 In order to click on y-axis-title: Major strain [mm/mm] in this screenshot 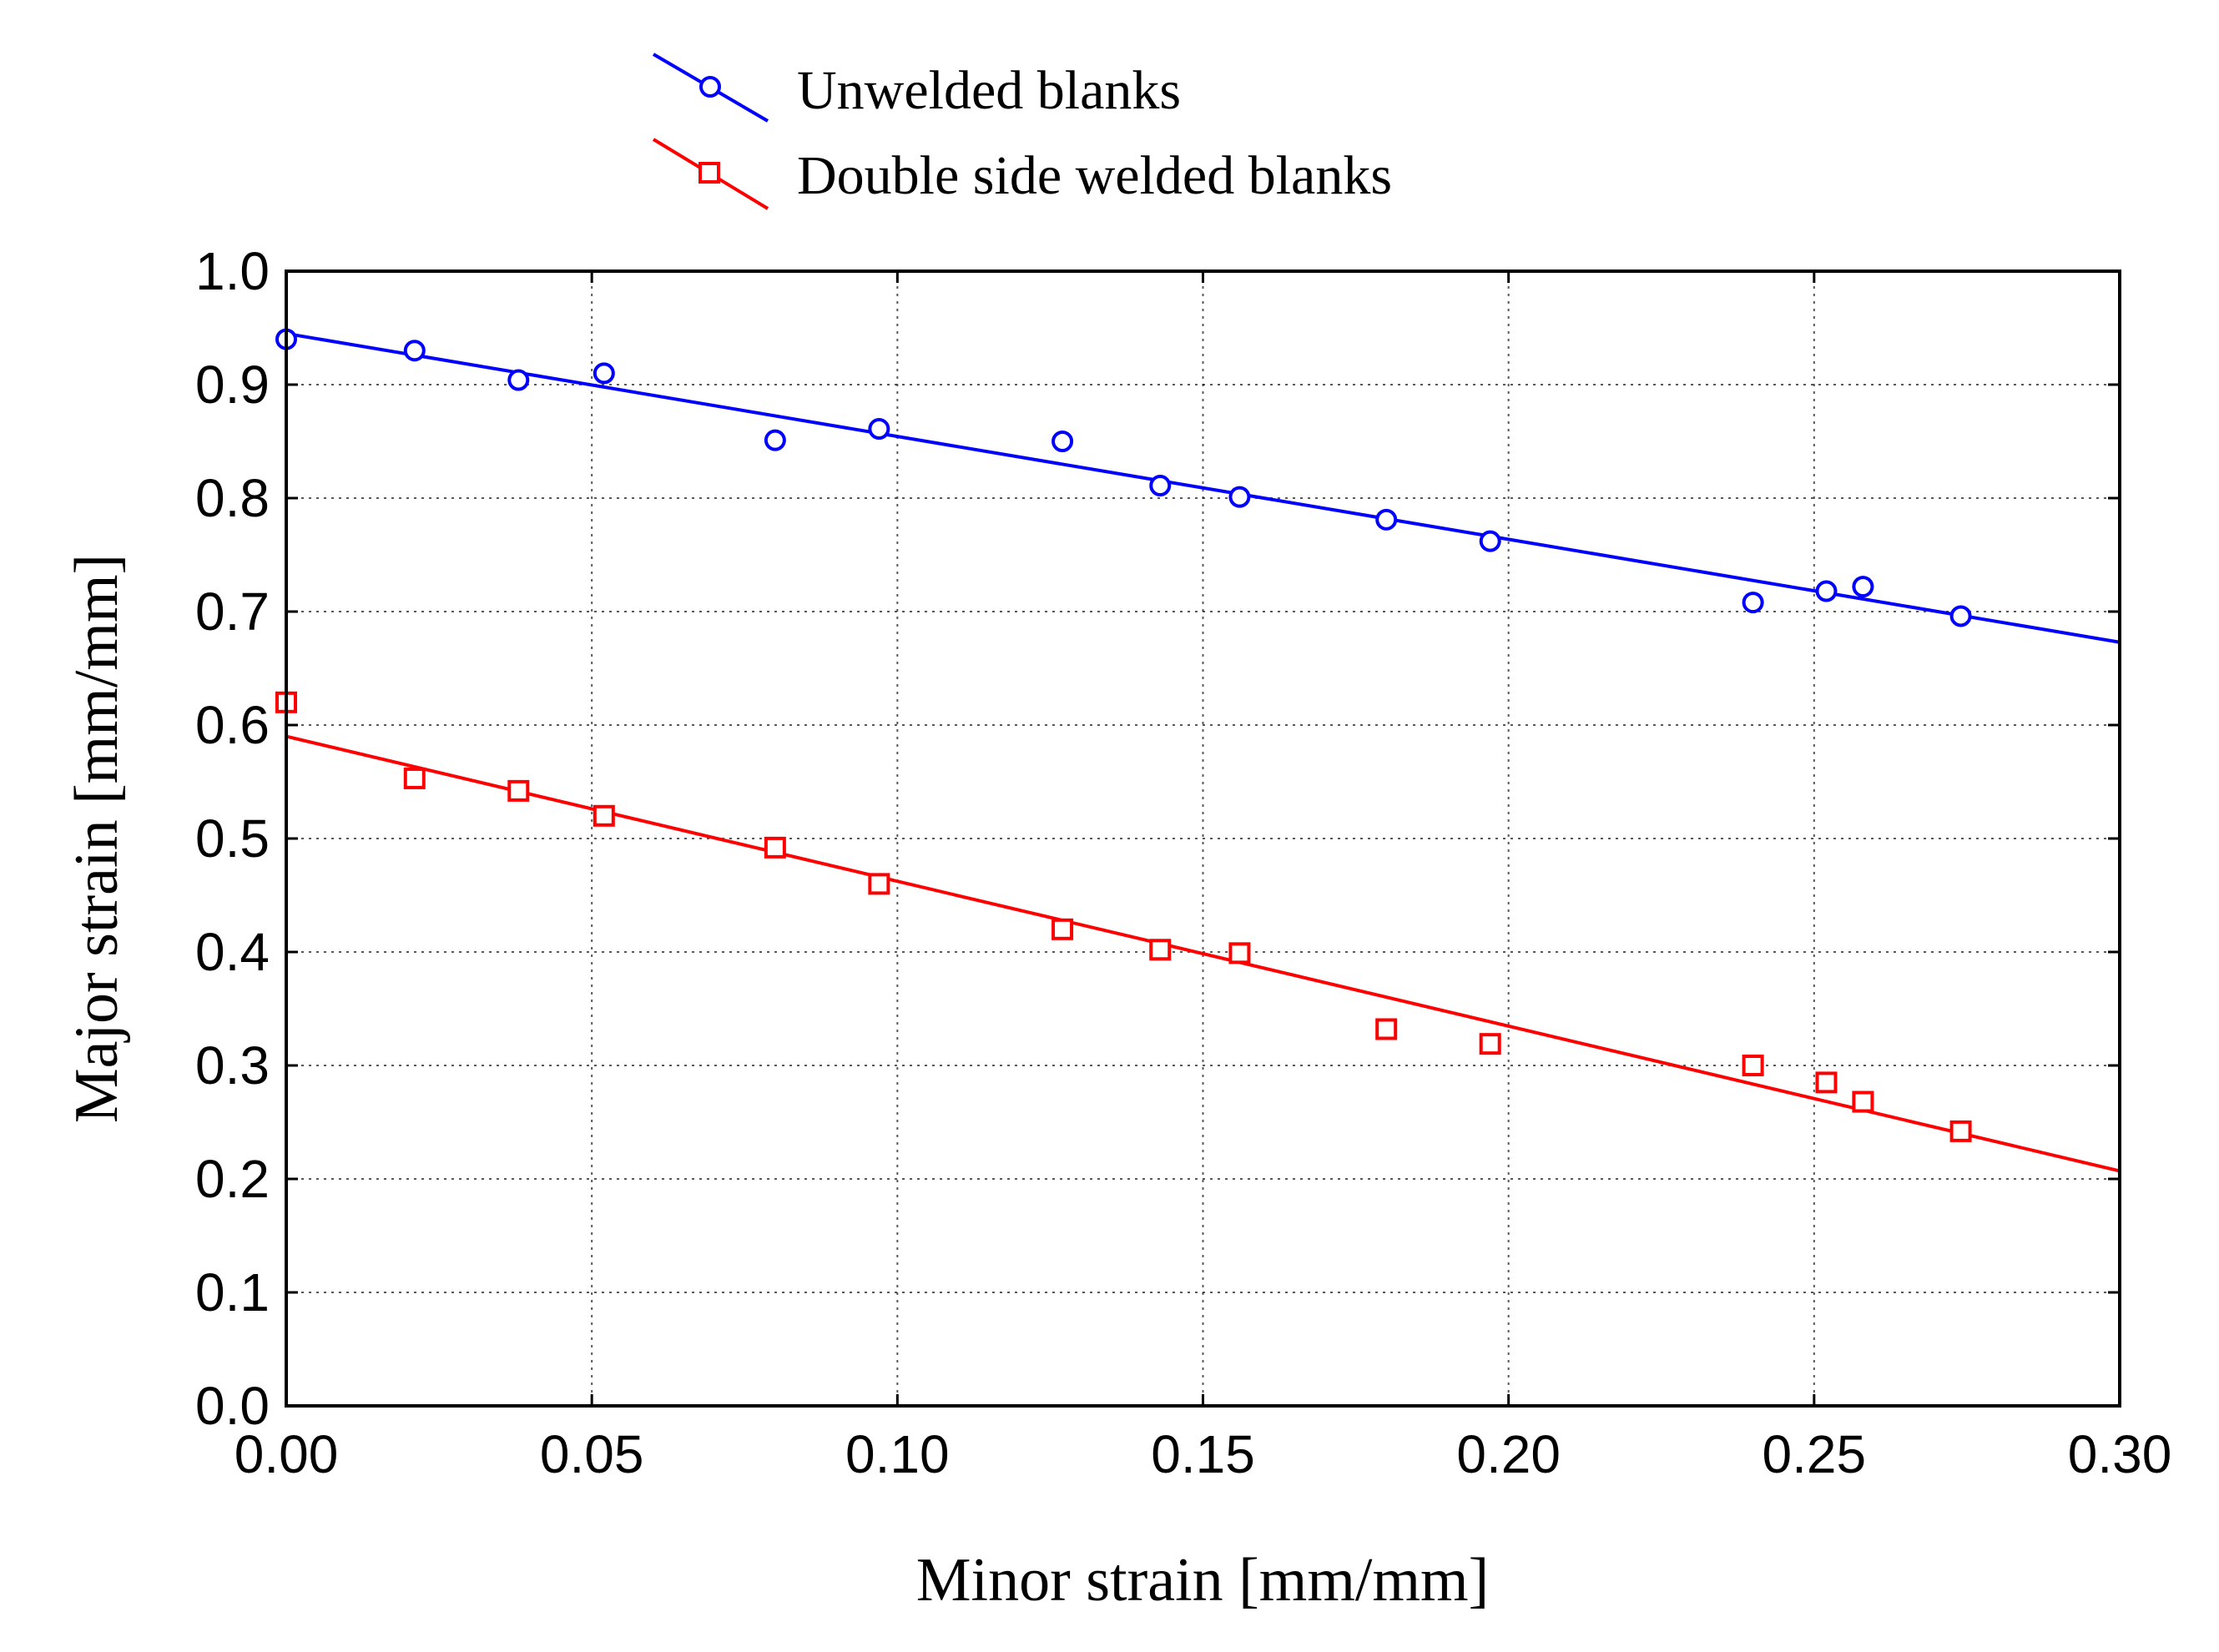, I will do `click(97, 839)`.